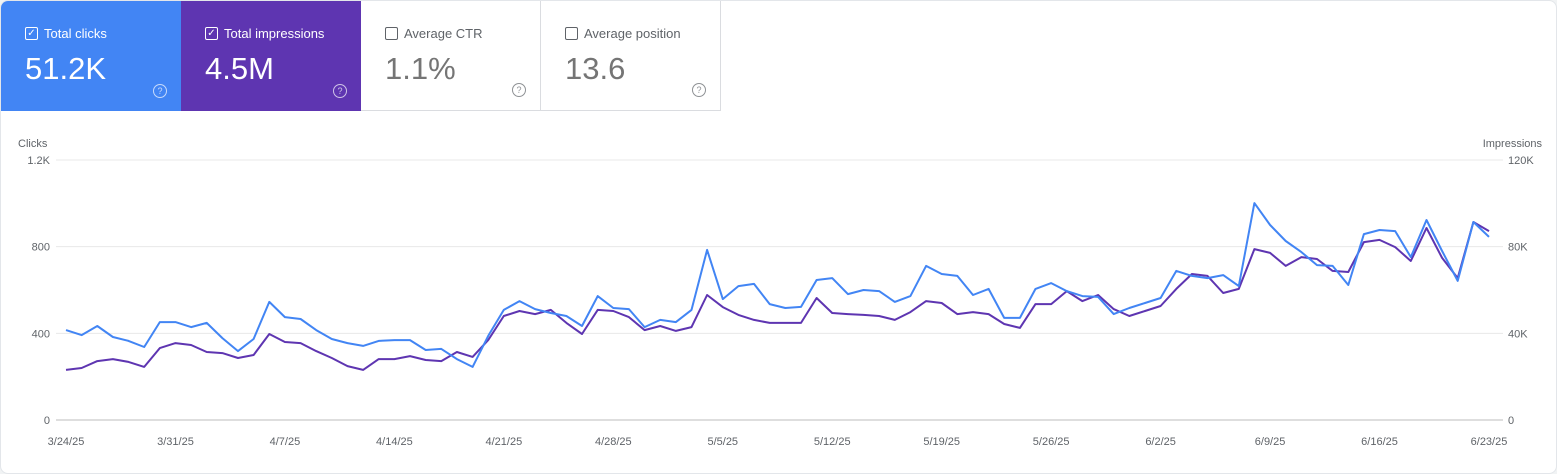 This screenshot has width=1557, height=474. What do you see at coordinates (66, 442) in the screenshot?
I see `x-tick: 3/24/25` at bounding box center [66, 442].